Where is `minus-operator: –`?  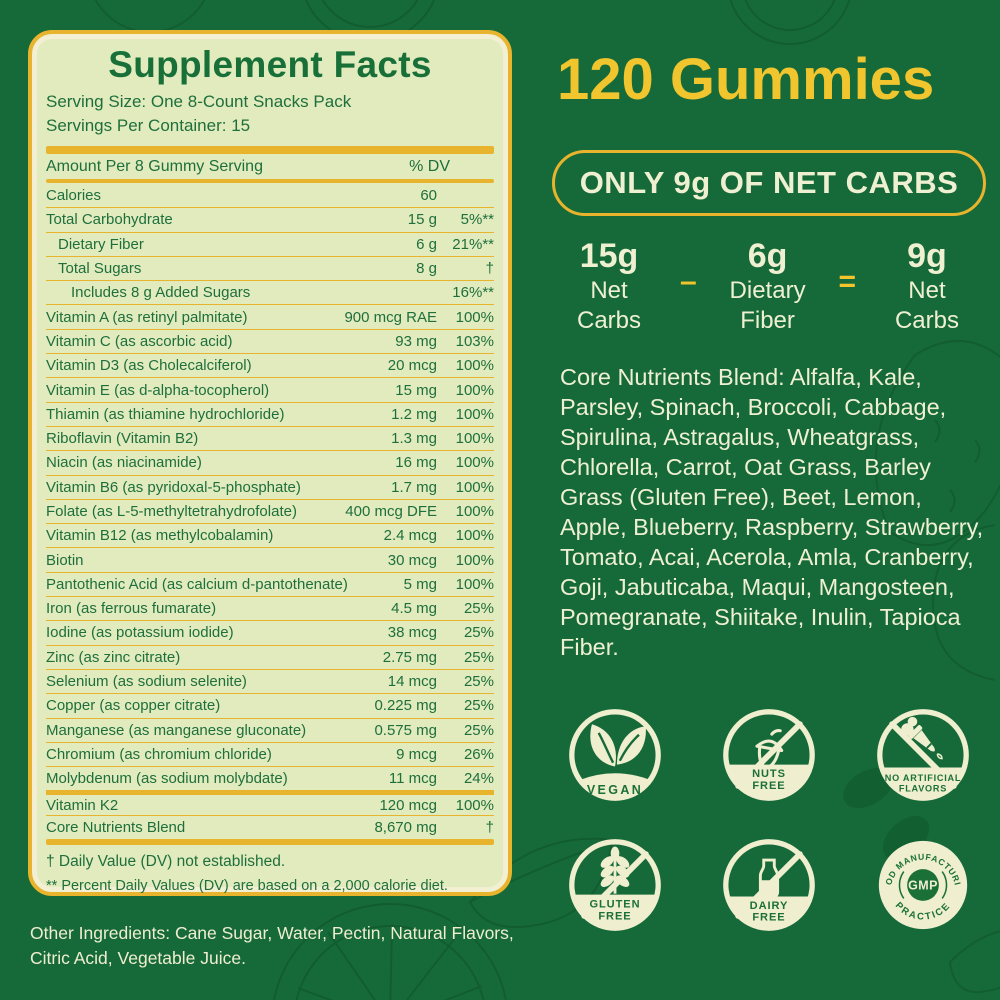
minus-operator: – is located at coordinates (688, 281).